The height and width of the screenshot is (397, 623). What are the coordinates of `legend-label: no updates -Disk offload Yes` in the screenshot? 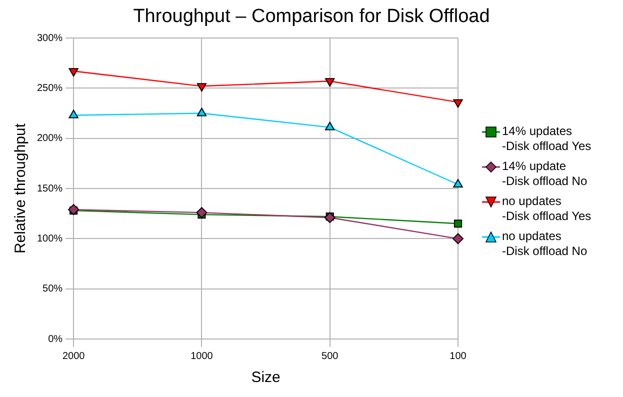 It's located at (547, 209).